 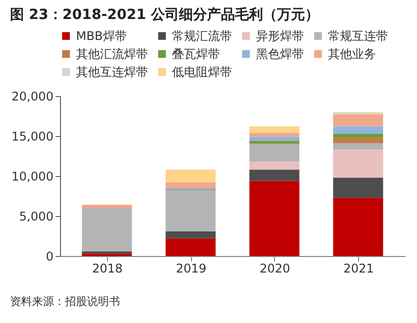 What do you see at coordinates (112, 72) in the screenshot?
I see `legend-label: 其他互连焊带` at bounding box center [112, 72].